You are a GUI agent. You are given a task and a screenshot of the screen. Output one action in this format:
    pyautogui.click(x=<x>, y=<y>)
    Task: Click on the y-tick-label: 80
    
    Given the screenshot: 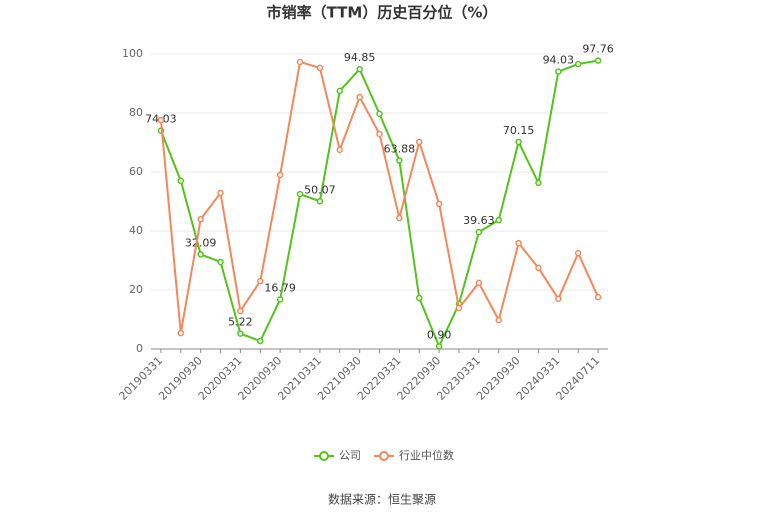 What is the action you would take?
    pyautogui.click(x=136, y=112)
    